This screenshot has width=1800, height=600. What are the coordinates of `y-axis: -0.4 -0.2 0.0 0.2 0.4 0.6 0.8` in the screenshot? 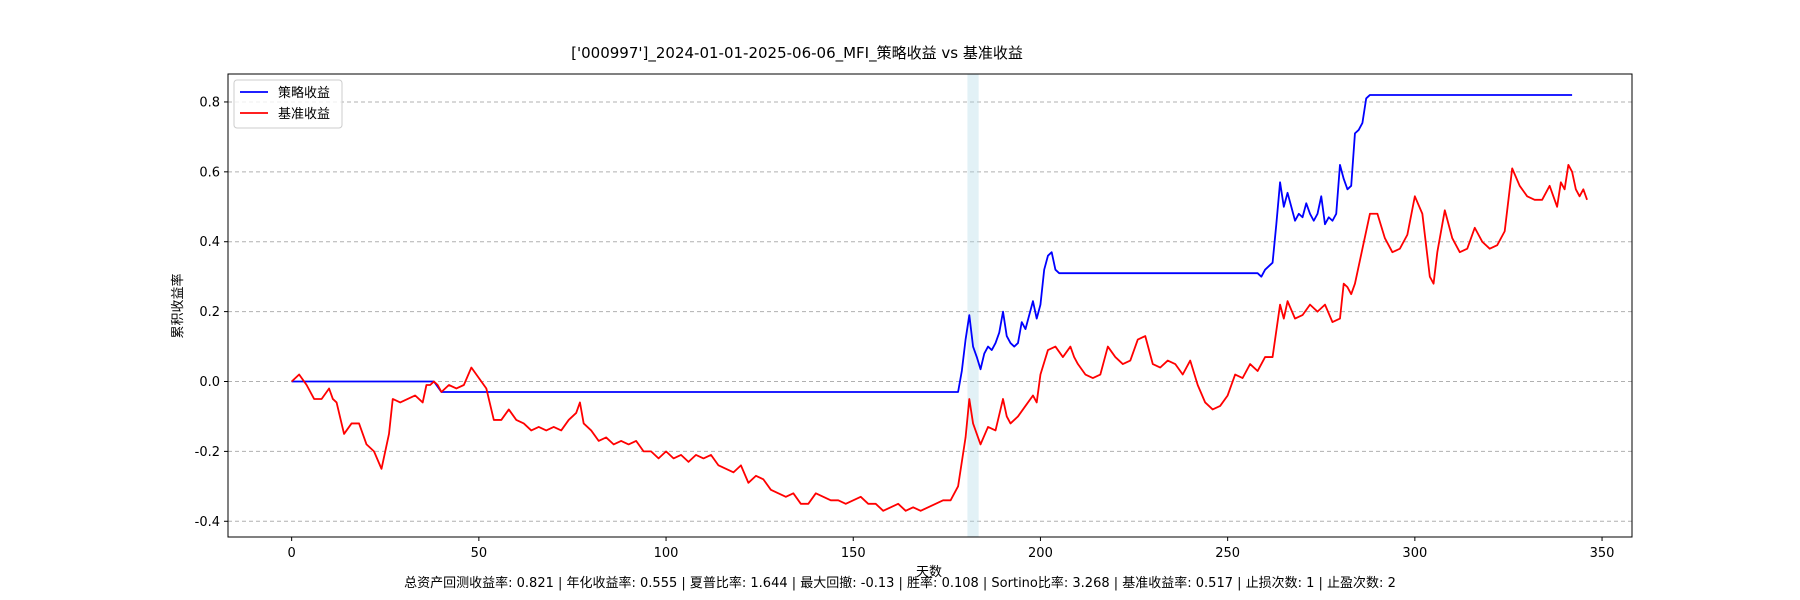 It's located at (211, 312).